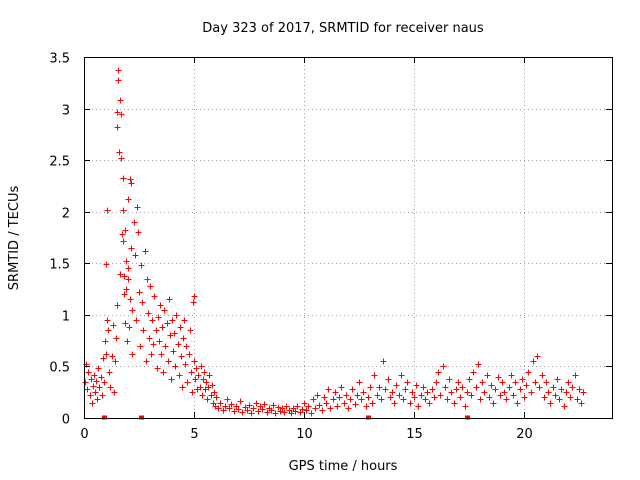 The height and width of the screenshot is (480, 640). Describe the element at coordinates (66, 214) in the screenshot. I see `y-tick-label: 2` at that location.